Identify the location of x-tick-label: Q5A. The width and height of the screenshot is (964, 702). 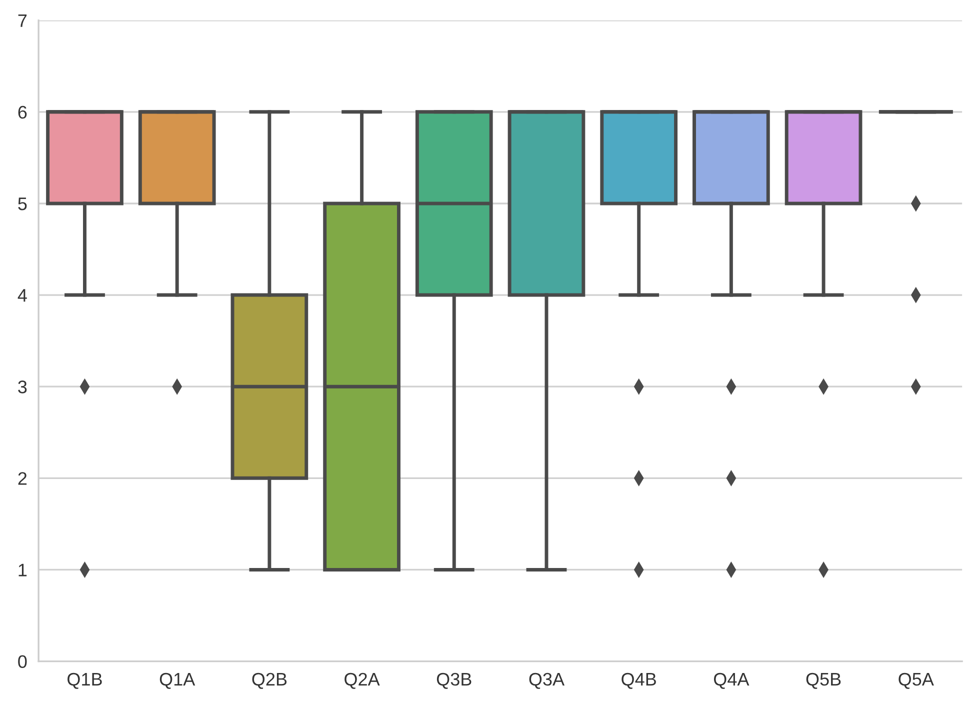
(916, 680).